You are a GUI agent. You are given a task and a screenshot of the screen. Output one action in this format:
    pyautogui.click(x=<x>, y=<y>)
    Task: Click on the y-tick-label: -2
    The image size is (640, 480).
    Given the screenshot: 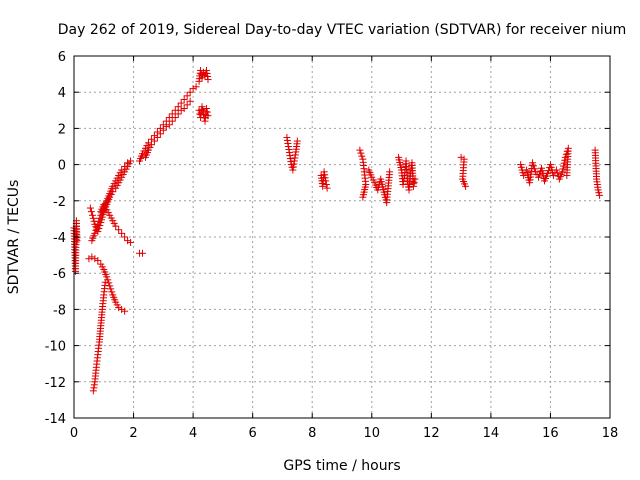 What is the action you would take?
    pyautogui.click(x=59, y=202)
    